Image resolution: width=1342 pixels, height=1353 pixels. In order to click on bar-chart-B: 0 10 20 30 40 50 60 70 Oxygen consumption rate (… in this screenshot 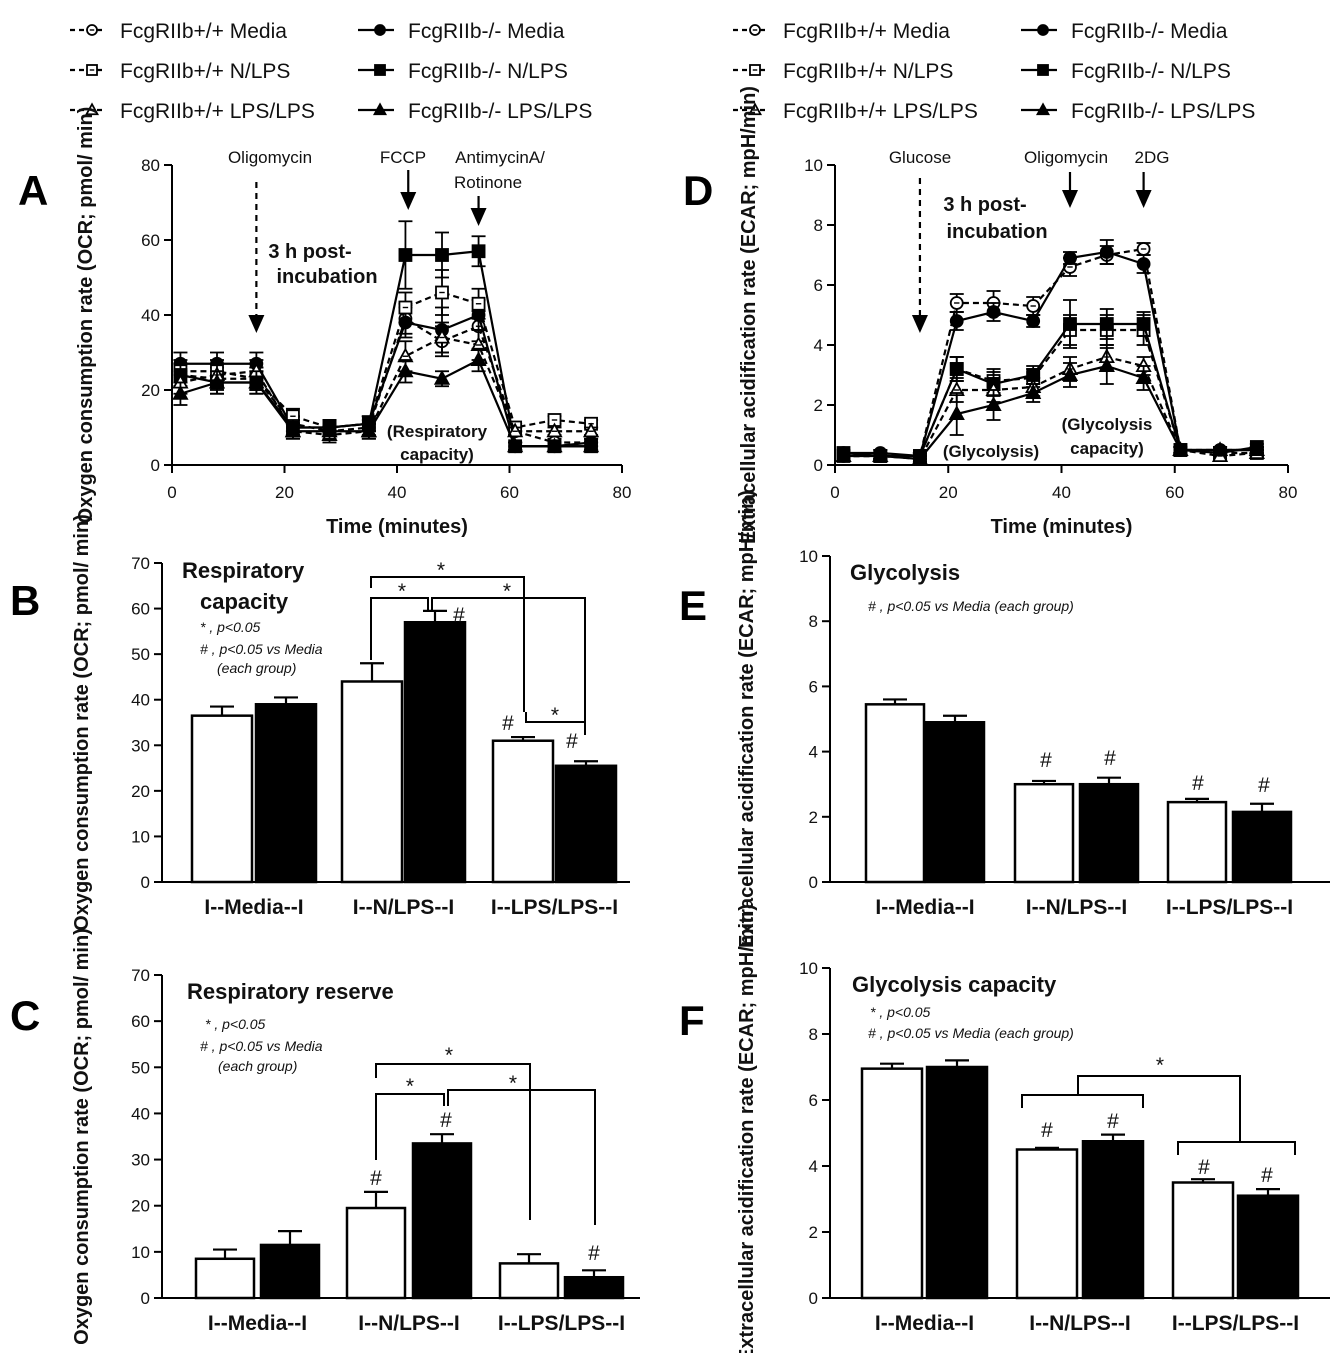, I will do `click(350, 722)`.